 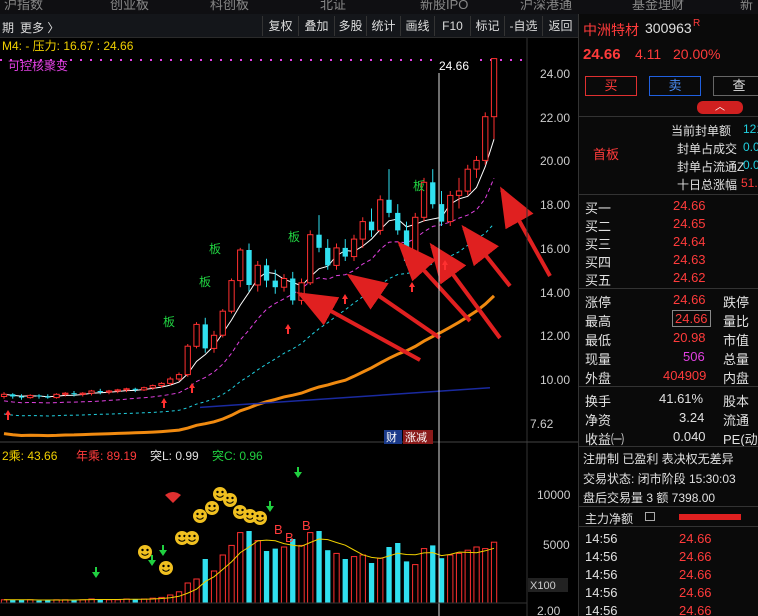 What do you see at coordinates (8, 28) in the screenshot?
I see `period-label: 期` at bounding box center [8, 28].